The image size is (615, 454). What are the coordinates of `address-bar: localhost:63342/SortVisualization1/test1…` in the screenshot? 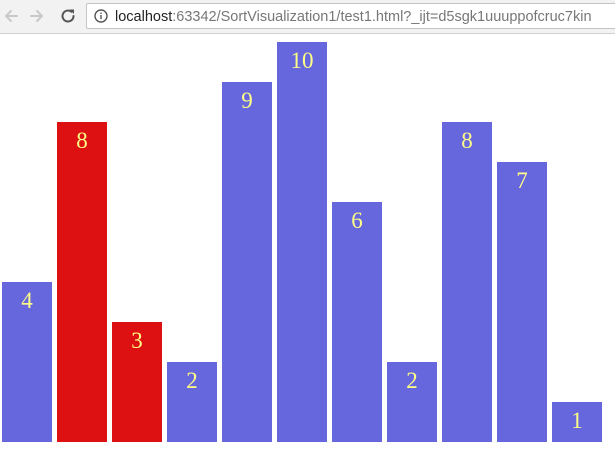 It's located at (350, 16).